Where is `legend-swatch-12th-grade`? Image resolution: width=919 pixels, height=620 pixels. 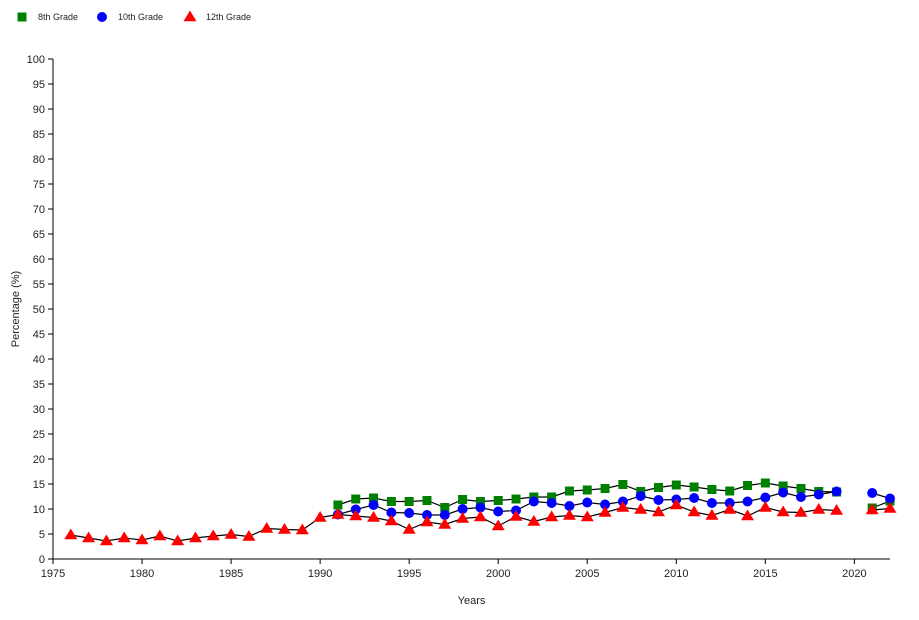
legend-swatch-12th-grade is located at coordinates (190, 16).